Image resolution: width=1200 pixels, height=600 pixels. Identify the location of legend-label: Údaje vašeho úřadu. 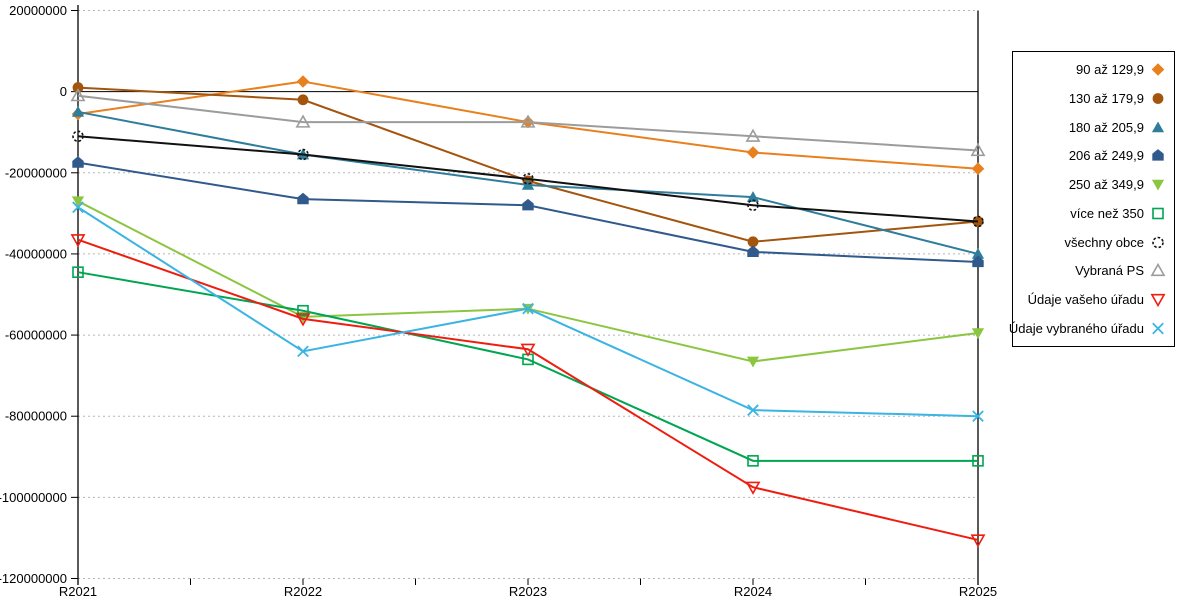
(1085, 300).